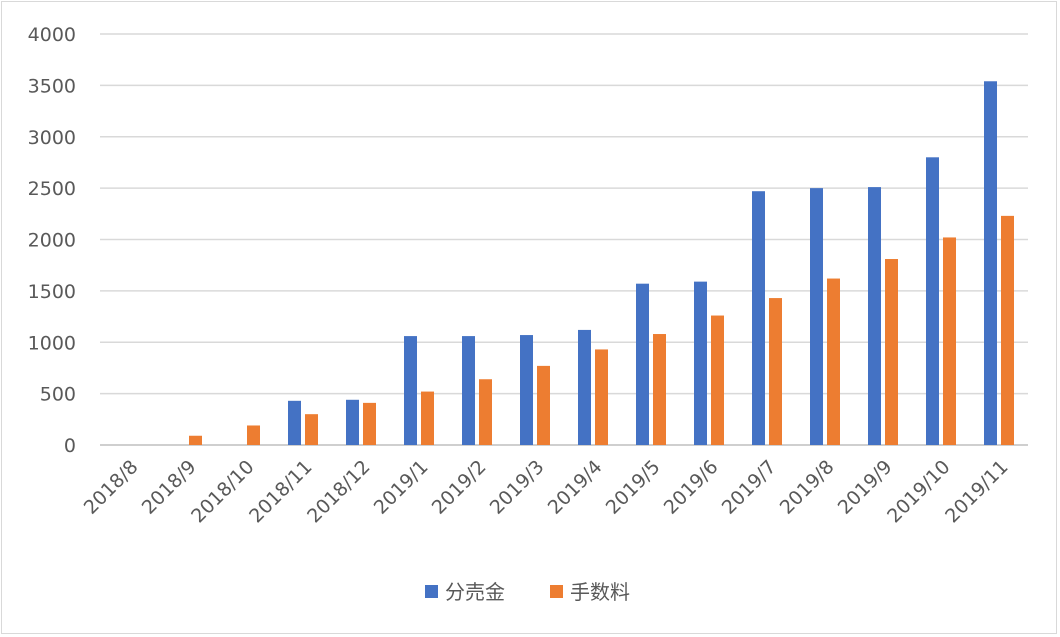  What do you see at coordinates (338, 491) in the screenshot?
I see `x-tick-label: 2018/12` at bounding box center [338, 491].